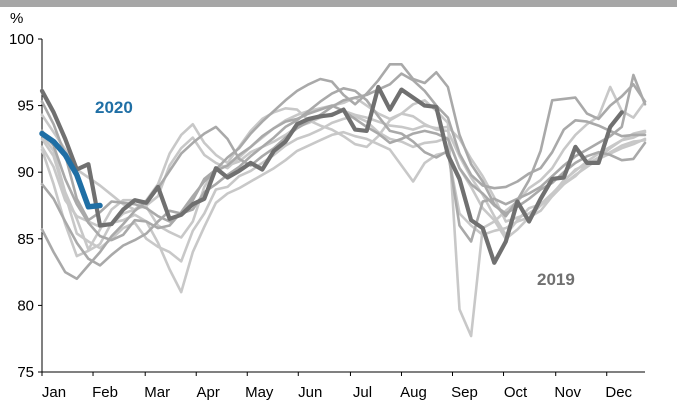  I want to click on x-tick-label: Dec, so click(618, 392).